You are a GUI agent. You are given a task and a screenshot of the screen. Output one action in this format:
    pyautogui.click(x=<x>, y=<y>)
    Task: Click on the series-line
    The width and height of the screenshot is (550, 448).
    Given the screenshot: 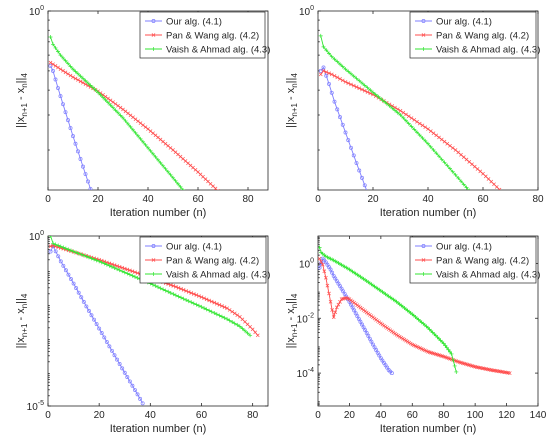 What is the action you would take?
    pyautogui.click(x=343, y=128)
    